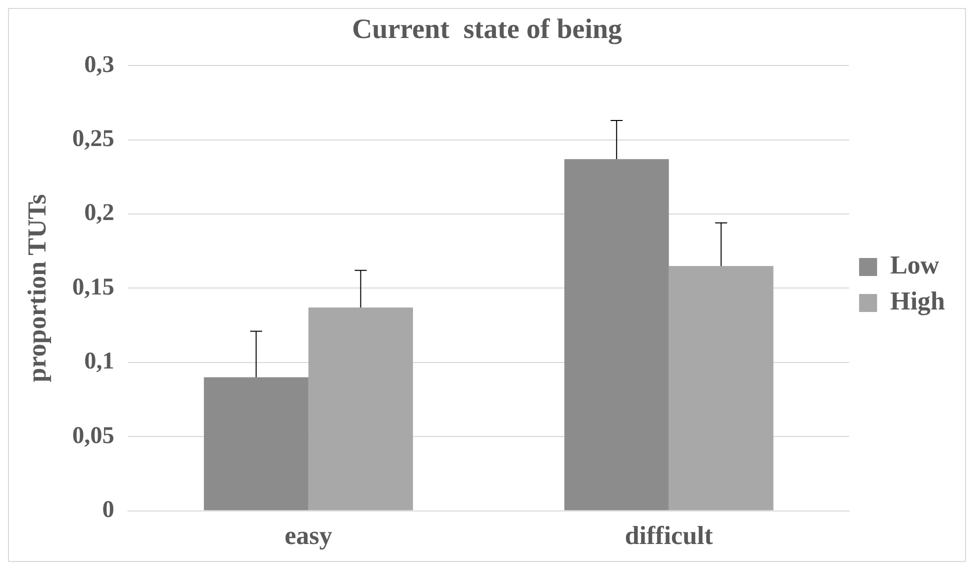  What do you see at coordinates (915, 265) in the screenshot?
I see `legend-label: Low` at bounding box center [915, 265].